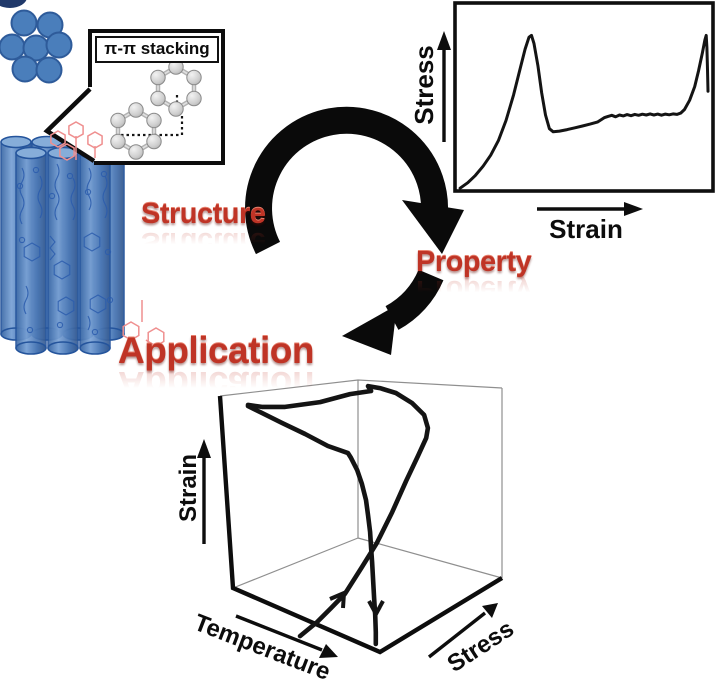  What do you see at coordinates (584, 111) in the screenshot?
I see `stress-strain-curve` at bounding box center [584, 111].